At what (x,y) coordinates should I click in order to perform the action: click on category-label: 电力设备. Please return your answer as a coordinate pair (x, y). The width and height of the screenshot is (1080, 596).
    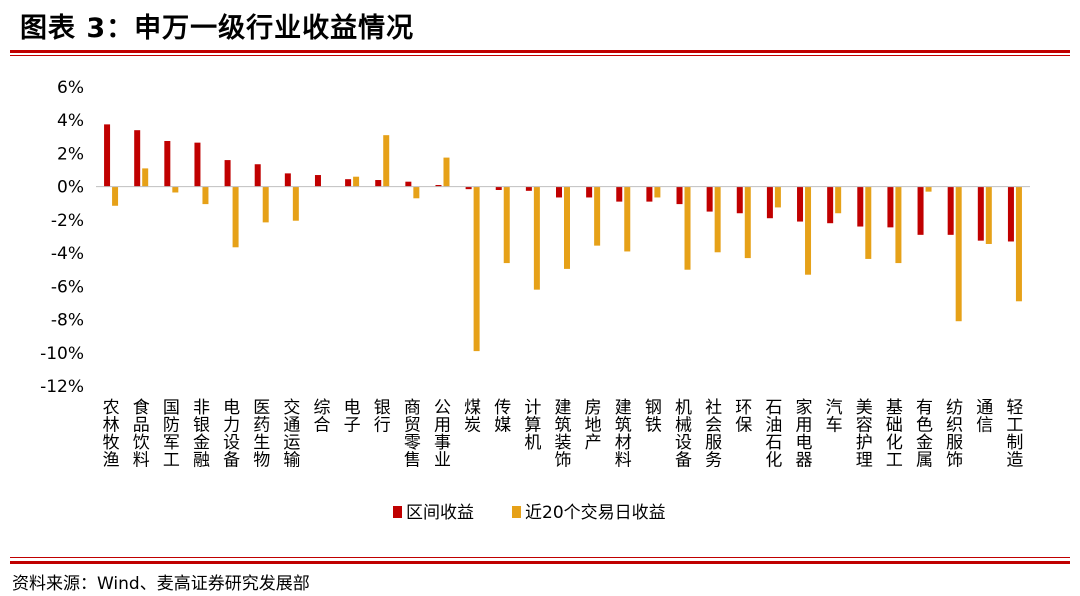
    Looking at the image, I should click on (231, 434).